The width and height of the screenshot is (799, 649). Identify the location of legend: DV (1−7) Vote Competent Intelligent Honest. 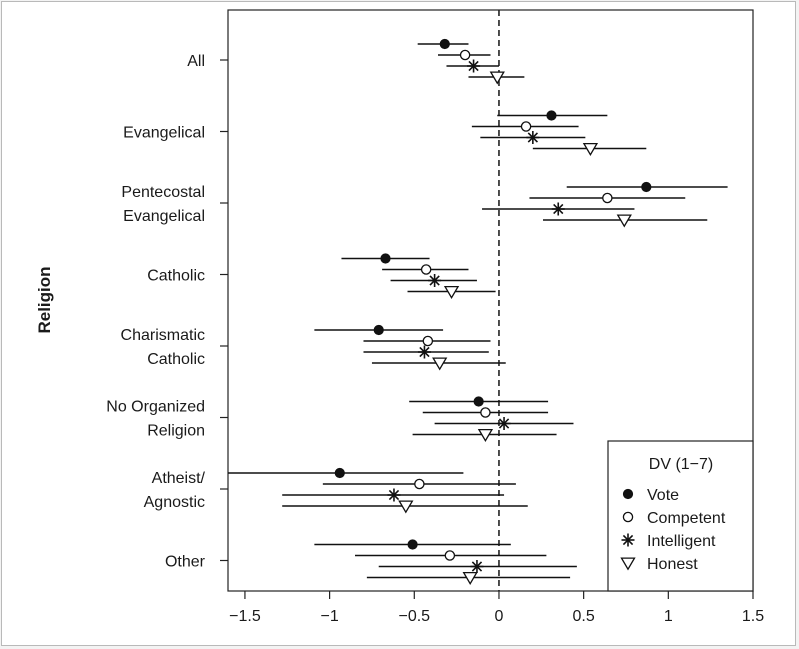
(680, 516).